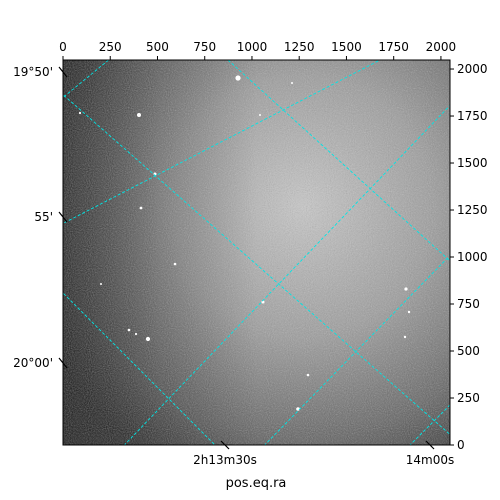 The height and width of the screenshot is (500, 500). What do you see at coordinates (472, 69) in the screenshot?
I see `right-tick-label: 2000` at bounding box center [472, 69].